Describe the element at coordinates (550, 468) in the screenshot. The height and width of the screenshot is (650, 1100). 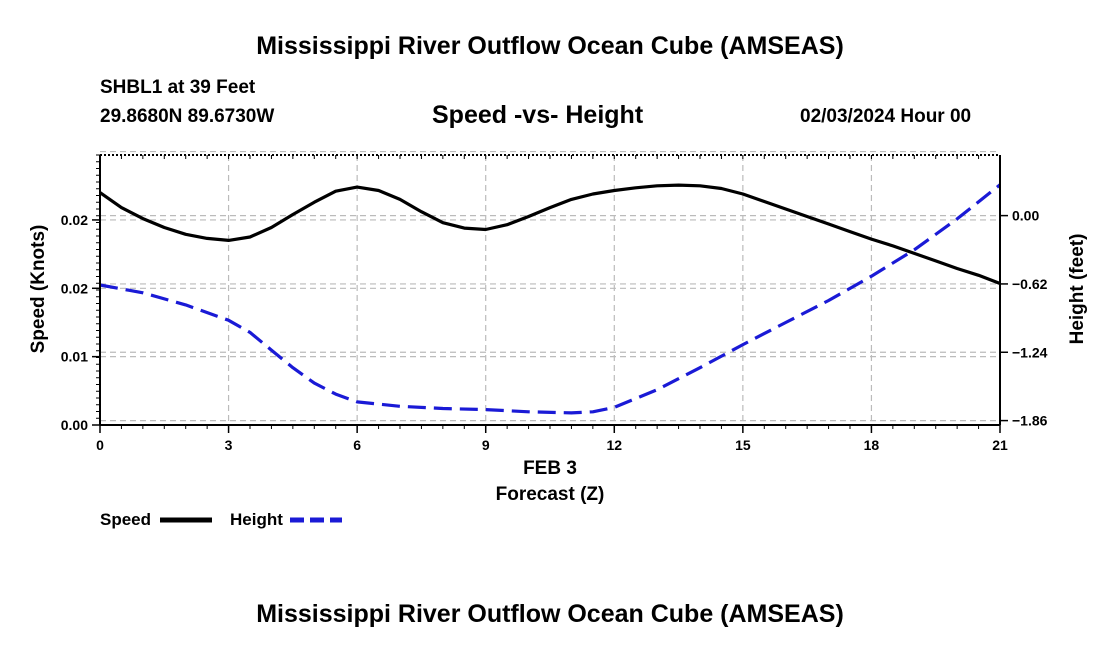
I see `x-date-label: FEB 3` at that location.